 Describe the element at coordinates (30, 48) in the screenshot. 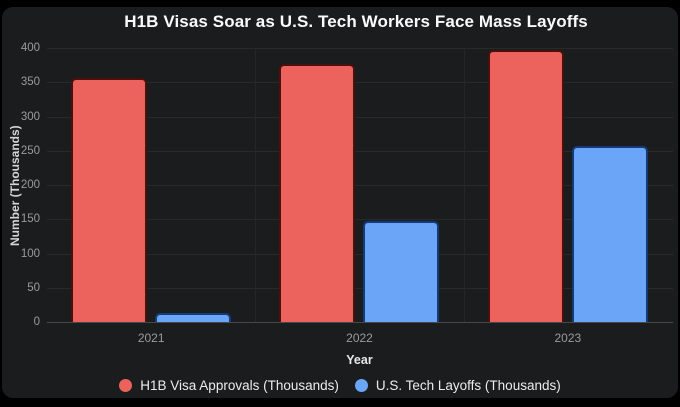

I see `y-tick-label-400: 400` at that location.